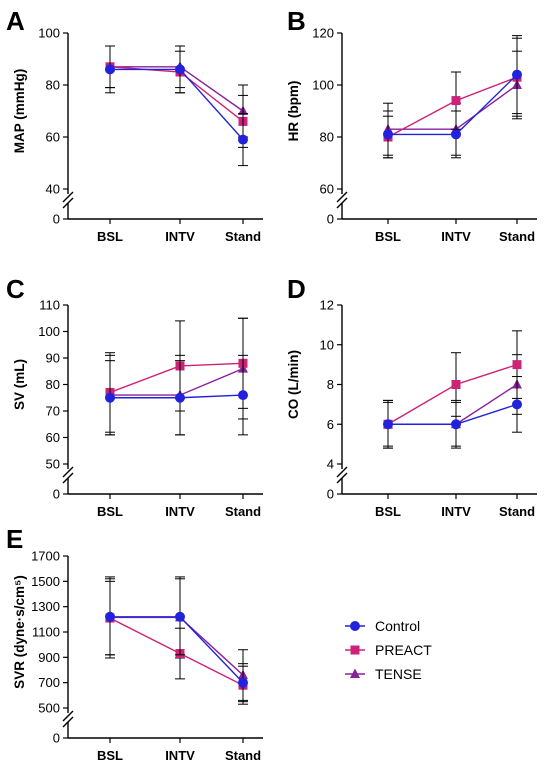 This screenshot has height=762, width=550. What do you see at coordinates (330, 384) in the screenshot?
I see `y-tick-label: 8` at bounding box center [330, 384].